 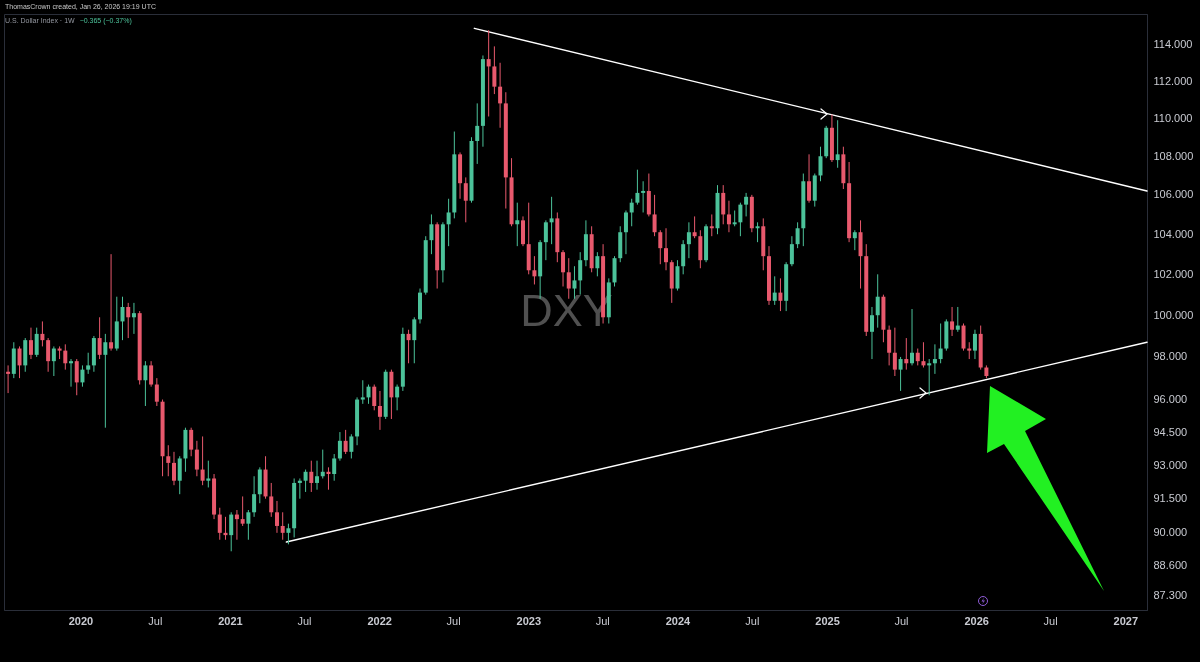 What do you see at coordinates (1173, 233) in the screenshot?
I see `y-tick-label: 104.000` at bounding box center [1173, 233].